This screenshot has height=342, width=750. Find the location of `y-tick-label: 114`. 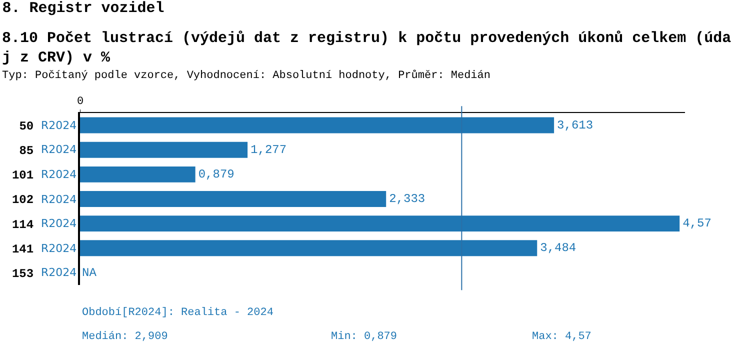

y-tick-label: 114 is located at coordinates (23, 225).